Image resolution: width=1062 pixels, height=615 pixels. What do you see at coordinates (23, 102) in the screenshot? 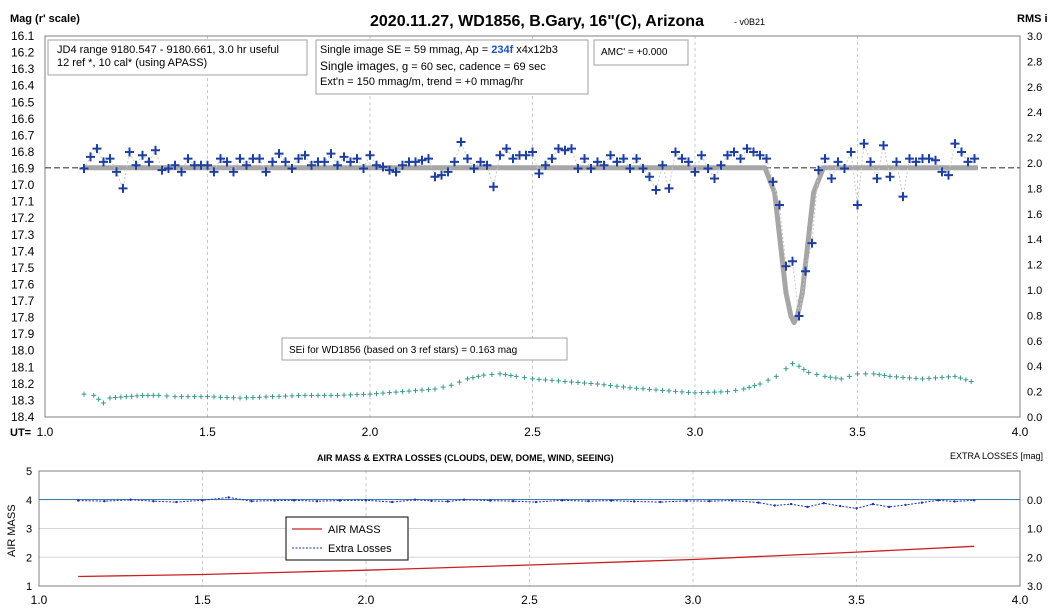
I see `top-y-tick-label: 16.5` at bounding box center [23, 102].